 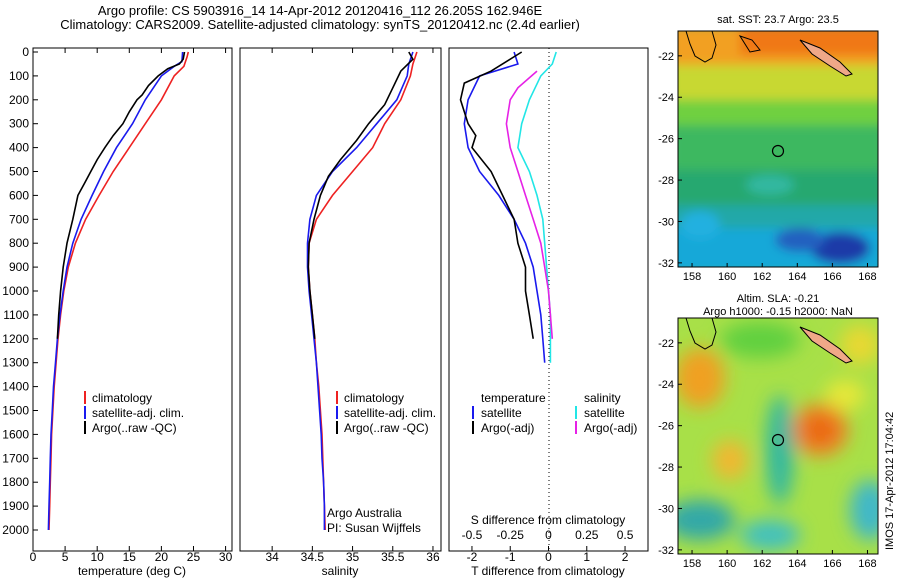 What do you see at coordinates (162, 557) in the screenshot?
I see `x-tick-label: 20` at bounding box center [162, 557].